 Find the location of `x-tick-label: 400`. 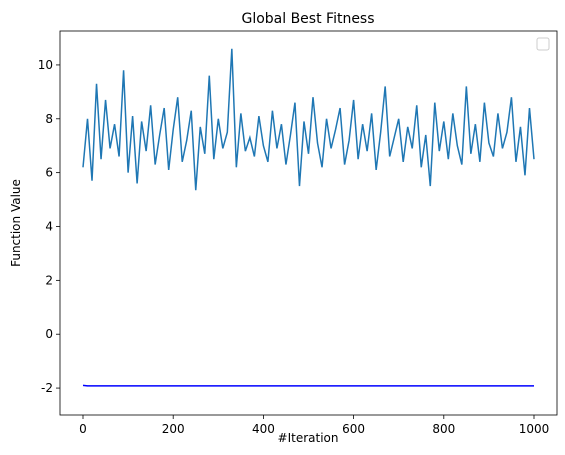

x-tick-label: 400 is located at coordinates (263, 429).